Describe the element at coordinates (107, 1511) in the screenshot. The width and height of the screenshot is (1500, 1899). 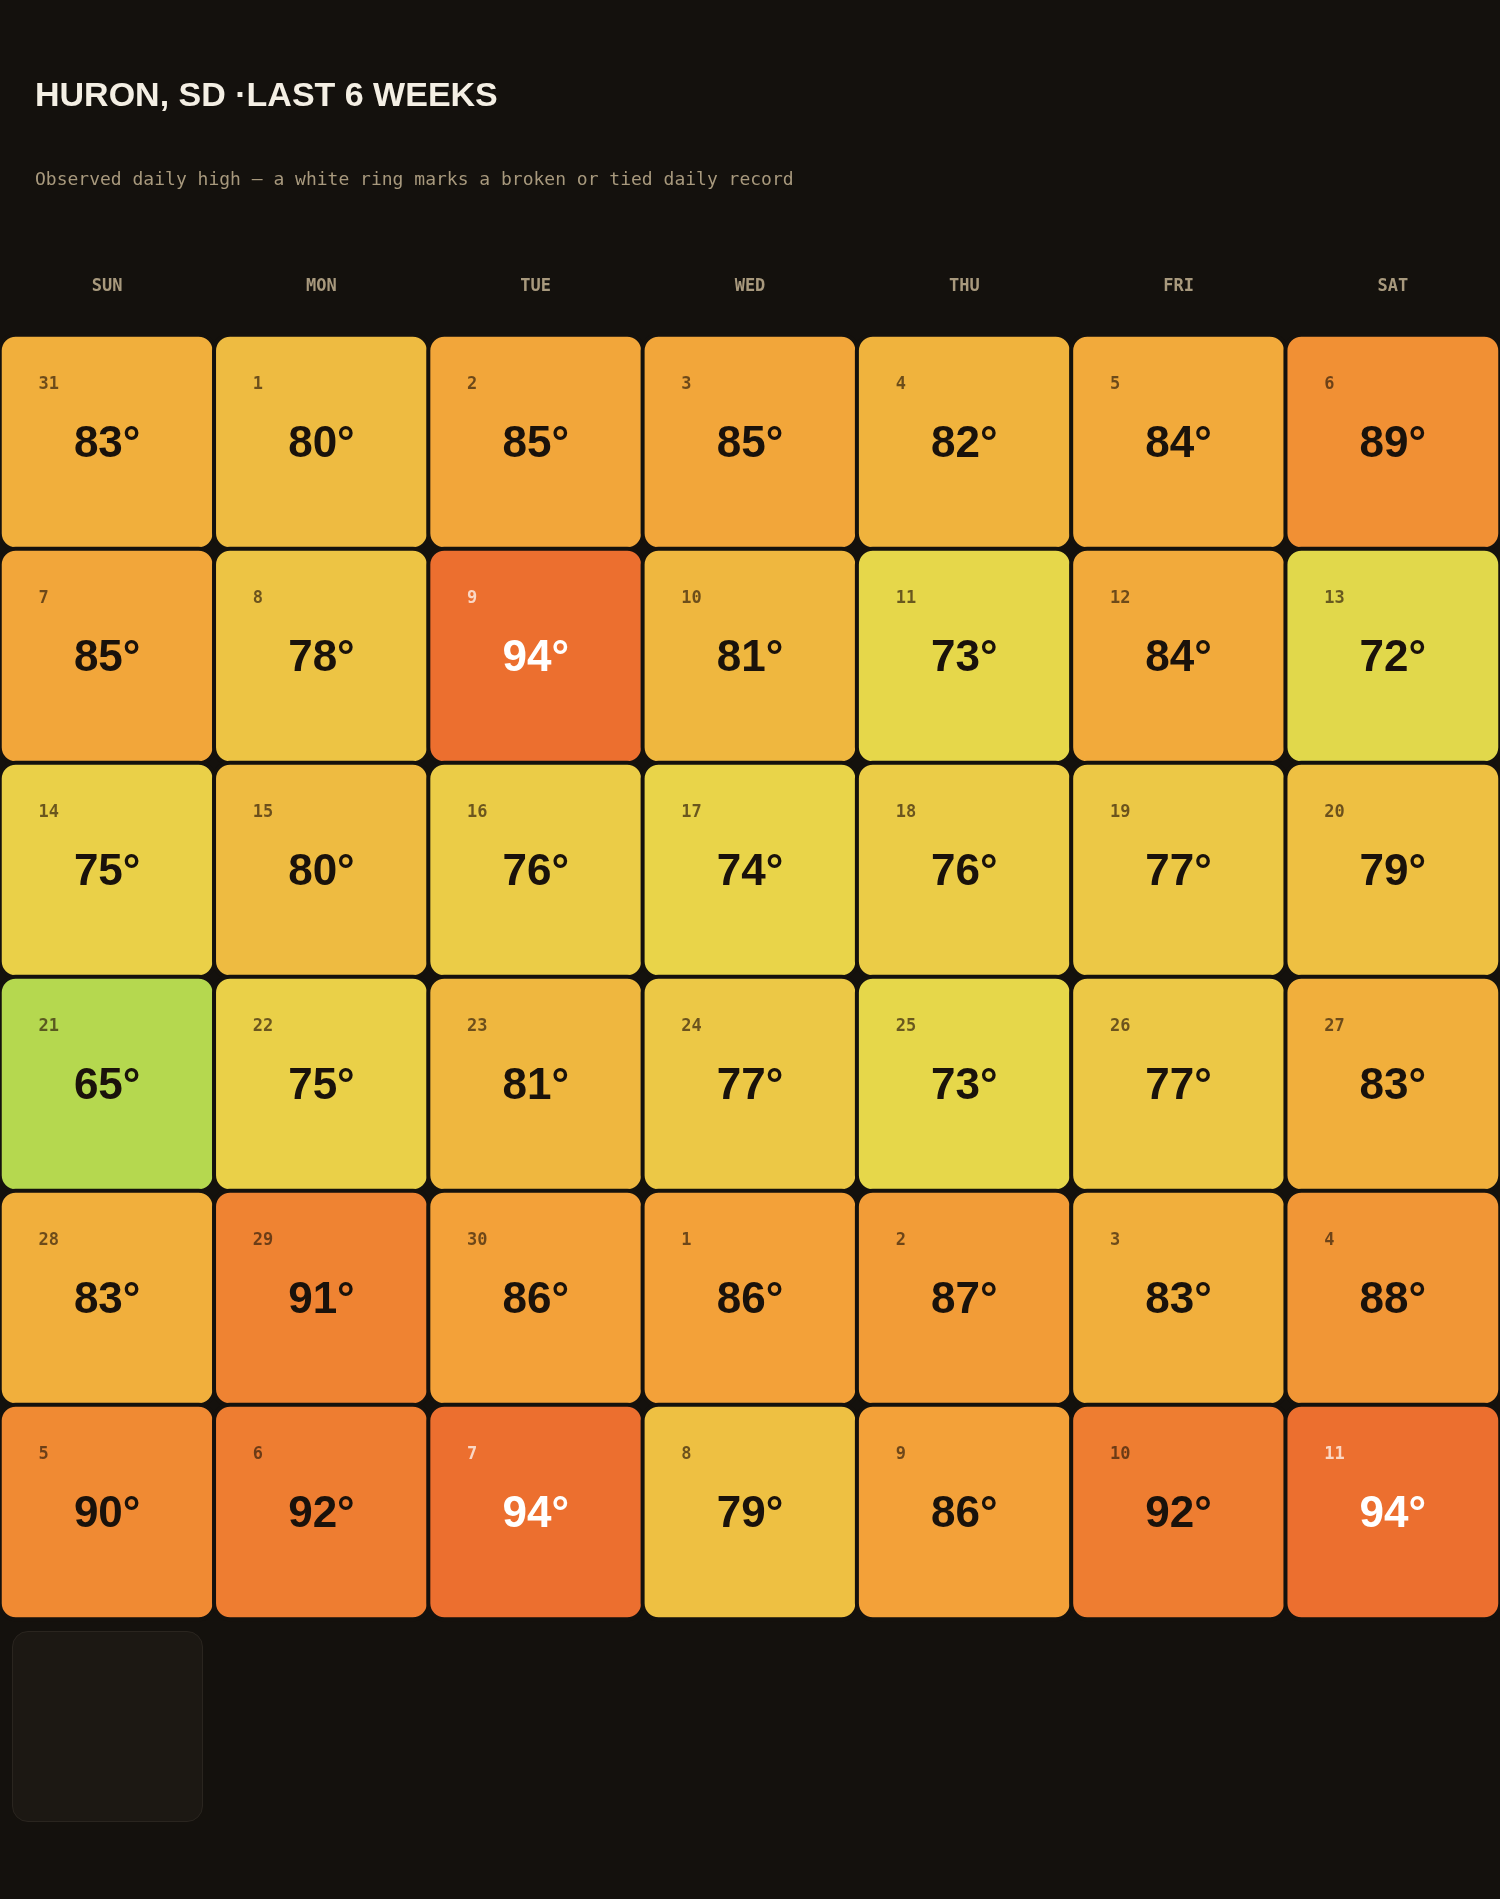
I see `data-label: 90°` at that location.